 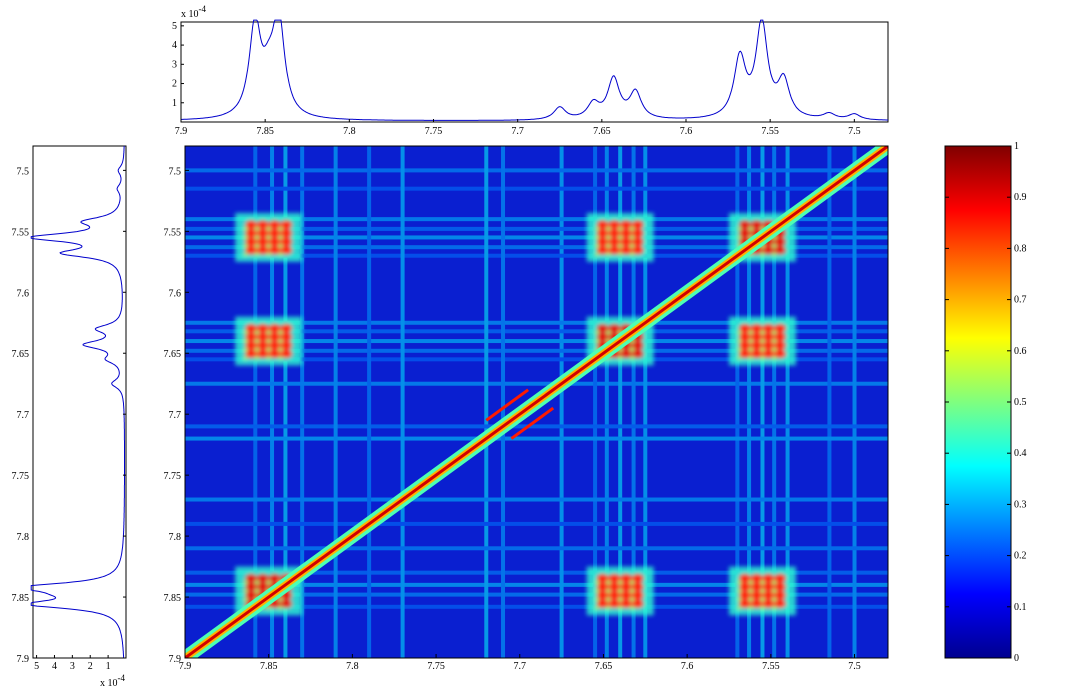 I want to click on top-x-tick-label: 7.65, so click(x=602, y=131).